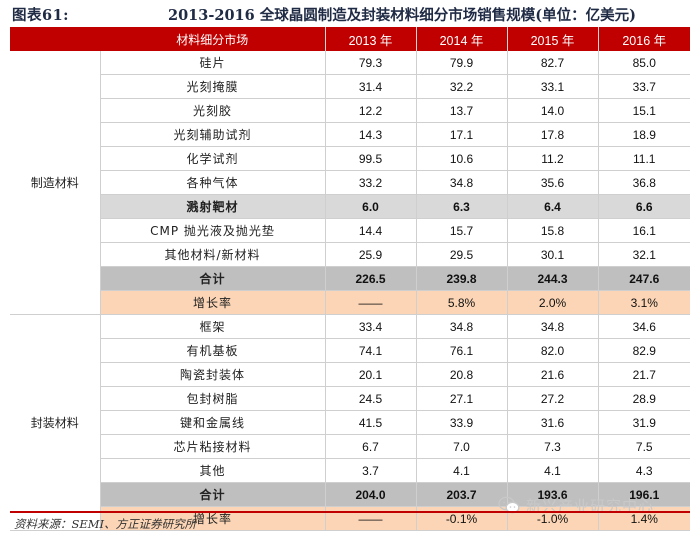 This screenshot has width=700, height=538. Describe the element at coordinates (462, 302) in the screenshot. I see `value-cell: 5.8%` at that location.